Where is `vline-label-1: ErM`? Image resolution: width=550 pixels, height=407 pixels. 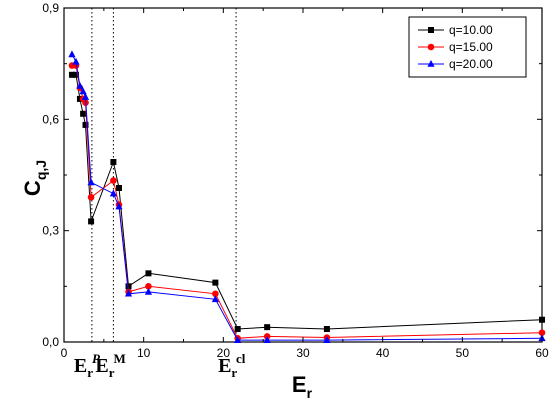 vline-label-1: ErM is located at coordinates (110, 365).